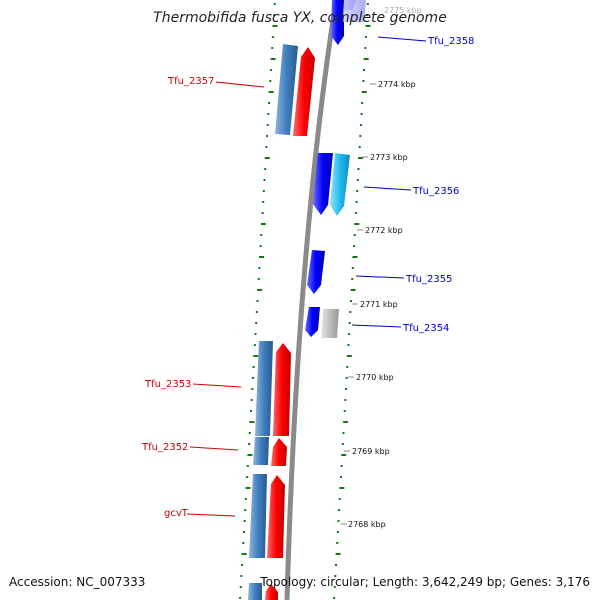 This screenshot has width=600, height=600. What do you see at coordinates (77, 582) in the screenshot?
I see `accession-text: Accession: NC_007333` at bounding box center [77, 582].